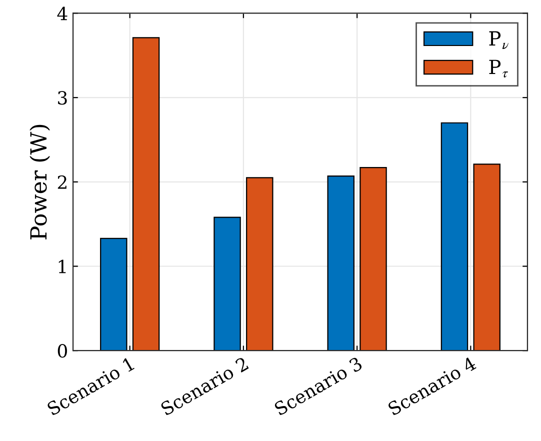 The width and height of the screenshot is (541, 441). I want to click on y-tick-label: 1, so click(62, 267).